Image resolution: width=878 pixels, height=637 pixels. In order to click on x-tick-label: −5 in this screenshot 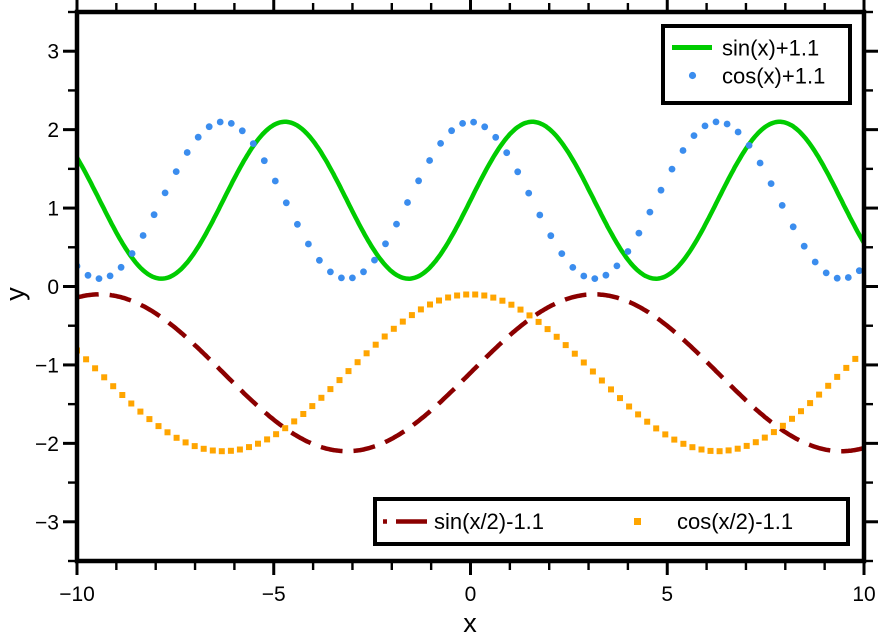, I will do `click(274, 594)`.